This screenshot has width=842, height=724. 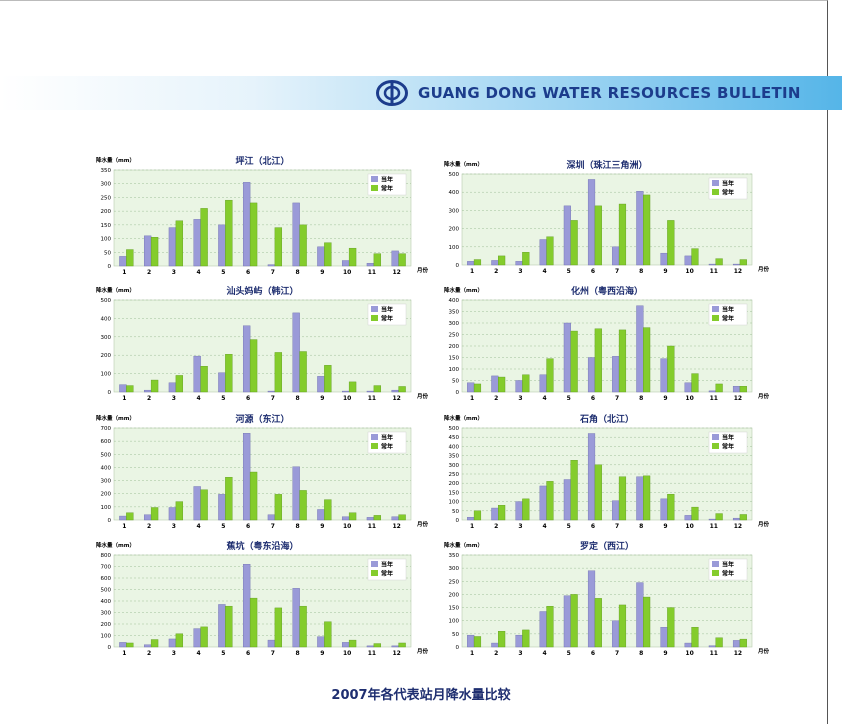 What do you see at coordinates (607, 291) in the screenshot?
I see `chart-title: 化州（粤西沿海）` at bounding box center [607, 291].